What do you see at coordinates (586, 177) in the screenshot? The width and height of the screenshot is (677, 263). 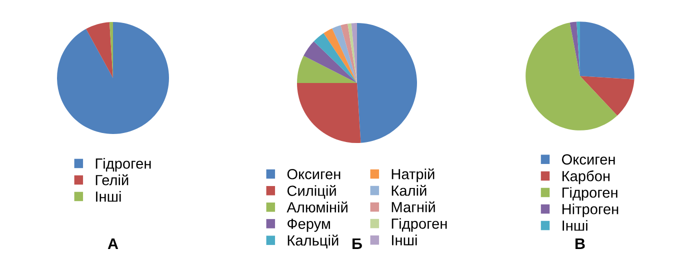 I see `legend-label: Карбон` at bounding box center [586, 177].